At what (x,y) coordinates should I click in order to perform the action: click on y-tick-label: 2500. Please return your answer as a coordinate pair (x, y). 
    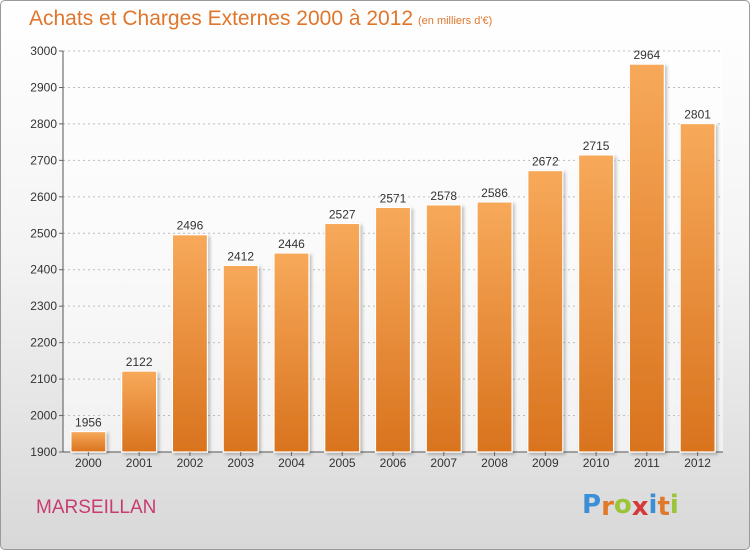
    Looking at the image, I should click on (43, 233).